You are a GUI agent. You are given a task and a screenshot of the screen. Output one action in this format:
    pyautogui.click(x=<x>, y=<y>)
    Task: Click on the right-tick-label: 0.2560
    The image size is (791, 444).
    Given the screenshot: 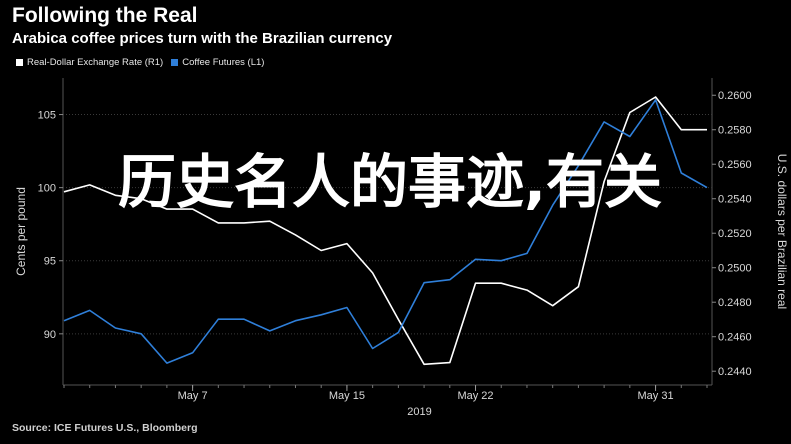 What is the action you would take?
    pyautogui.click(x=735, y=165)
    